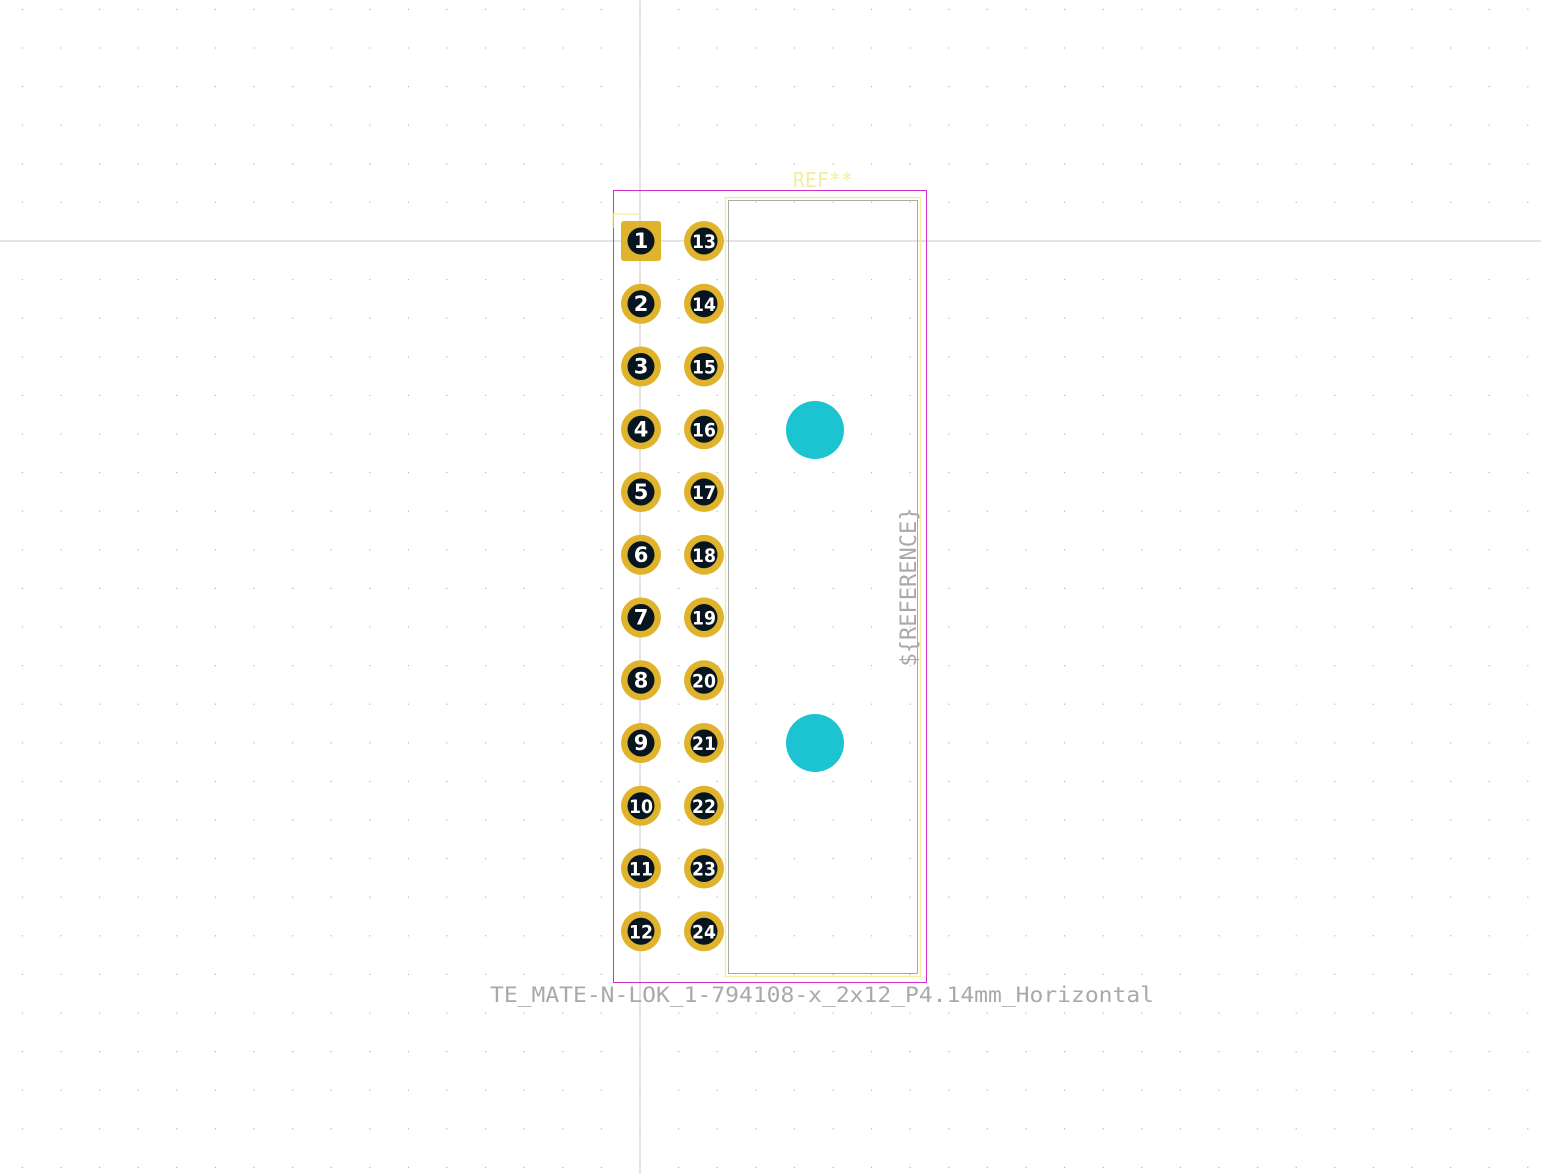  I want to click on pad-9: 9, so click(641, 743).